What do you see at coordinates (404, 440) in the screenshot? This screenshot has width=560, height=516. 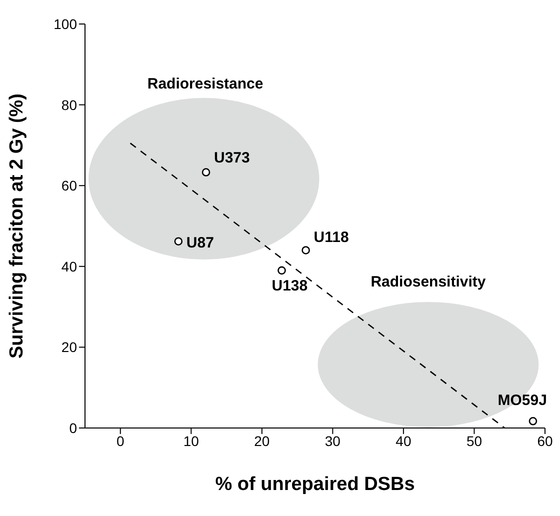 I see `x-tick-label: 40` at bounding box center [404, 440].